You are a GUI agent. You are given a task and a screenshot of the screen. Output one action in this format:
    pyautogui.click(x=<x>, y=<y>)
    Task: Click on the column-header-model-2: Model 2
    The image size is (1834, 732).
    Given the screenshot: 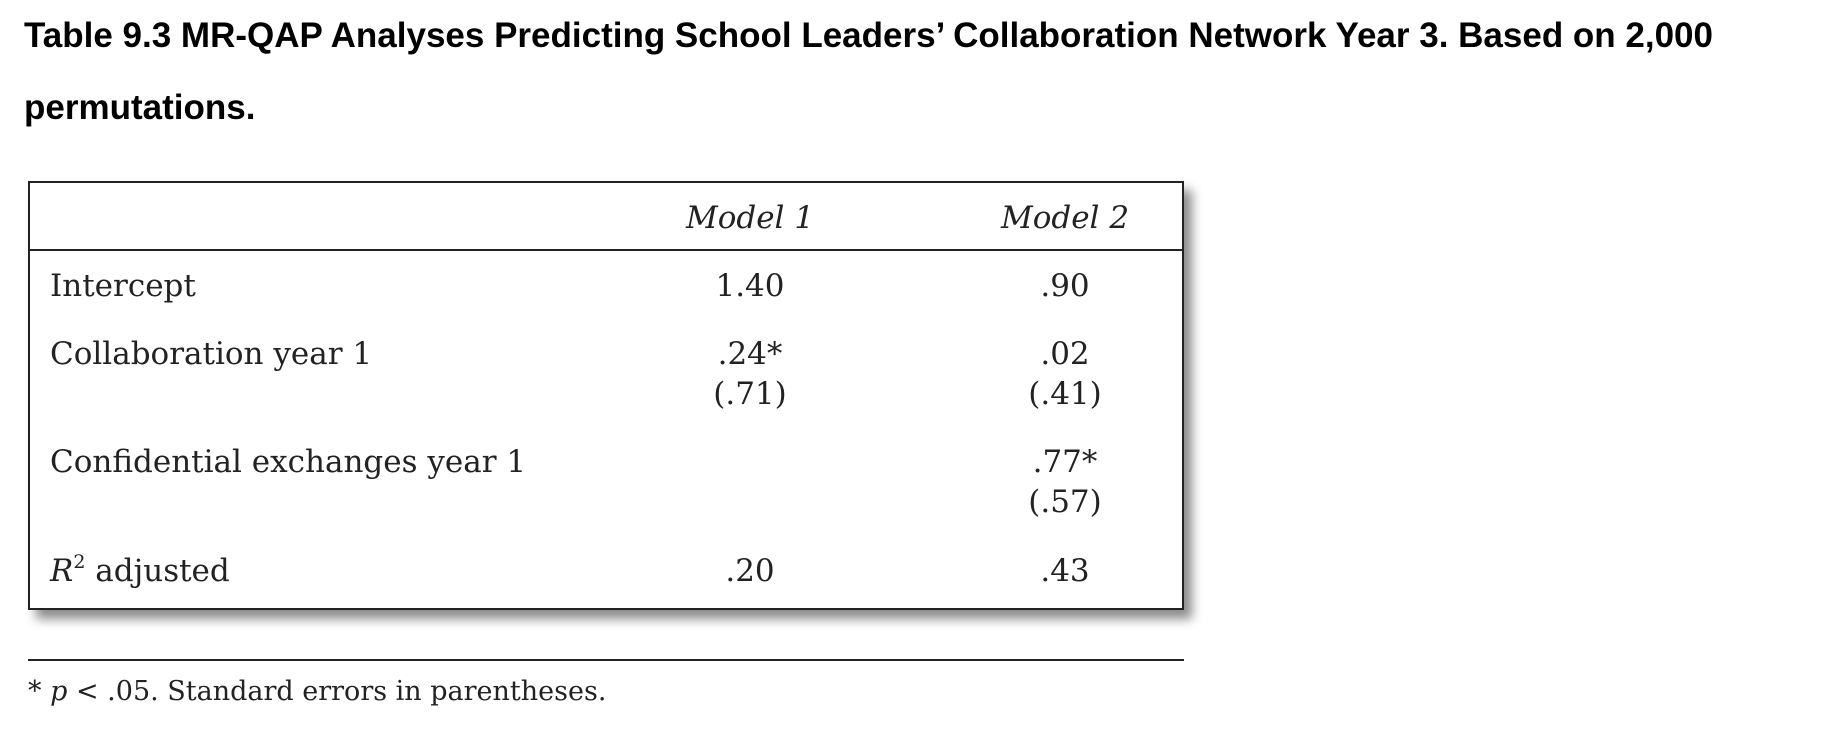 What is the action you would take?
    pyautogui.click(x=1065, y=218)
    